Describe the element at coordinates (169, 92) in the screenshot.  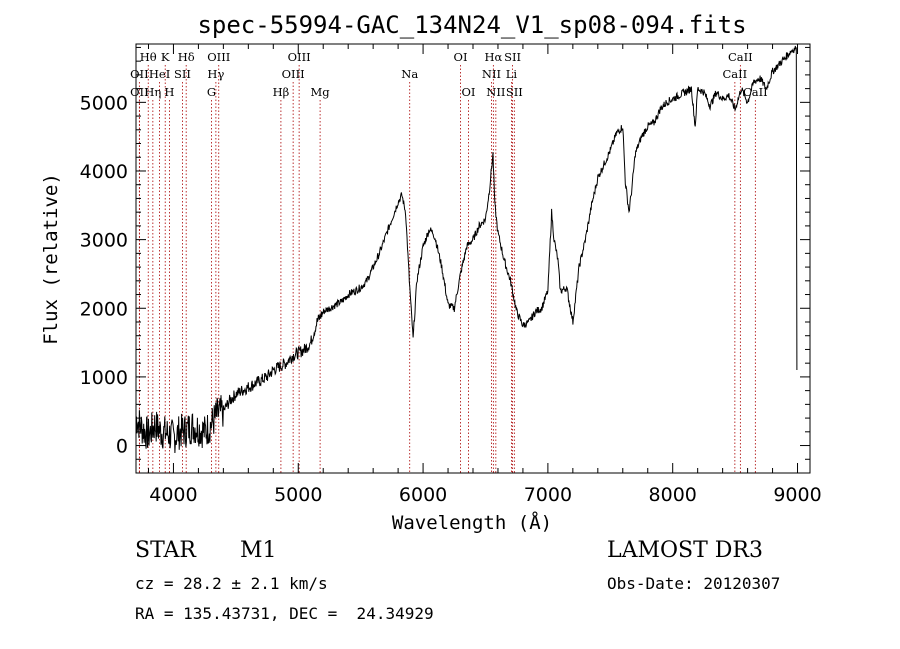
I see `emission-line-label: H` at that location.